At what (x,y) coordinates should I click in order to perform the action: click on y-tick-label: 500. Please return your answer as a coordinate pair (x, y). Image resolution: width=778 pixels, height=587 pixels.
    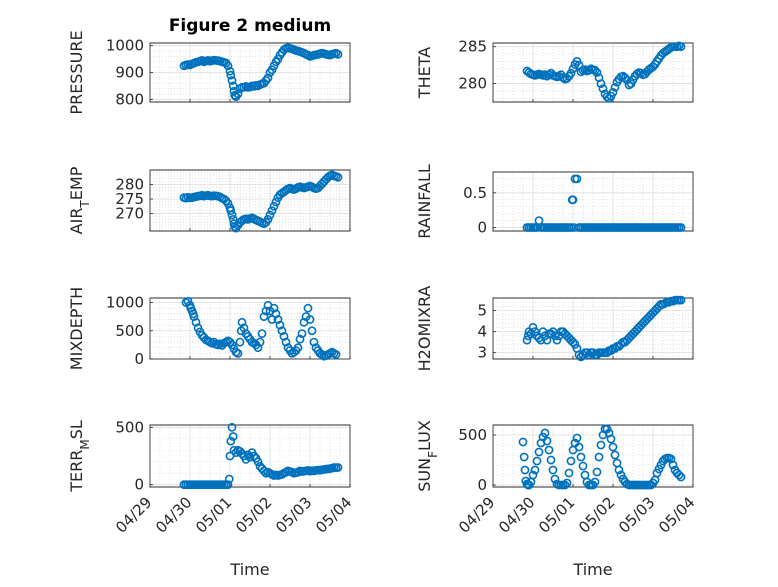
    Looking at the image, I should click on (129, 331).